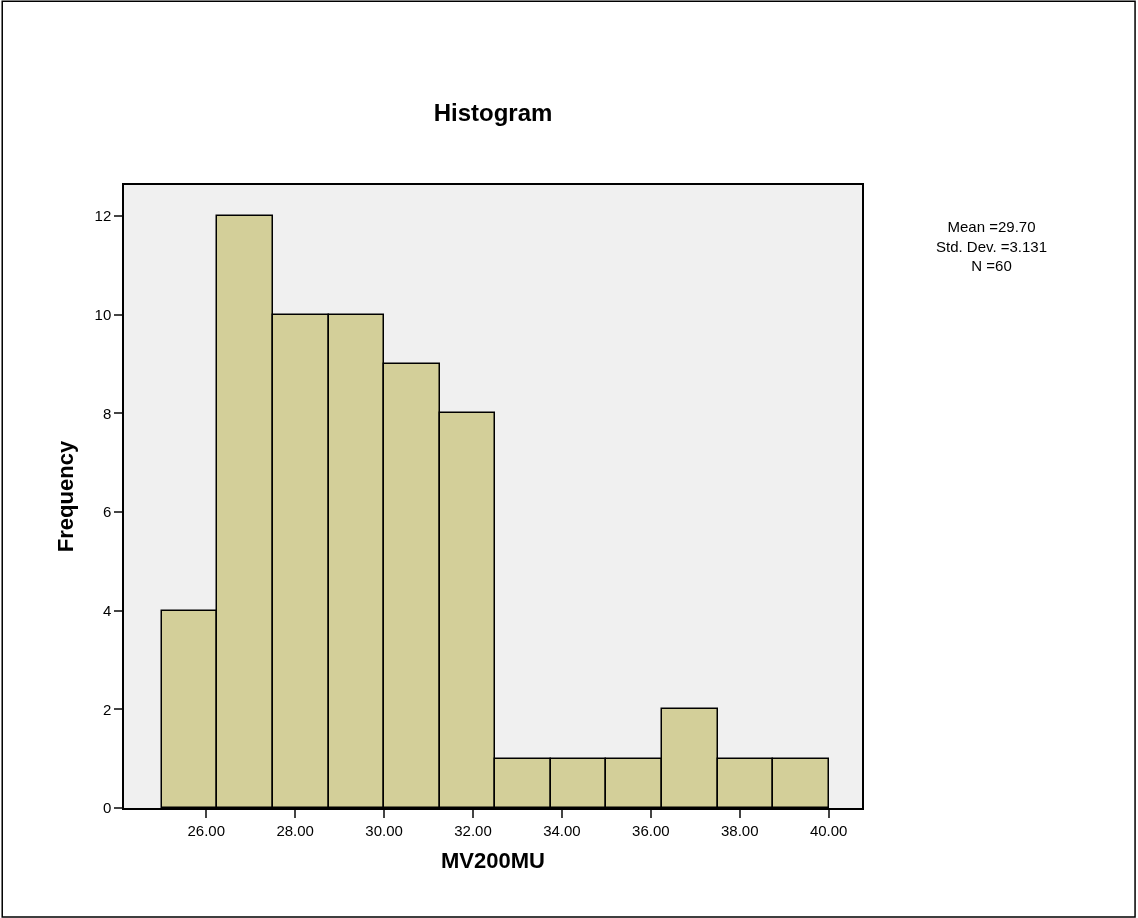 This screenshot has height=918, width=1138. Describe the element at coordinates (384, 830) in the screenshot. I see `x-tick-label: 30.00` at that location.